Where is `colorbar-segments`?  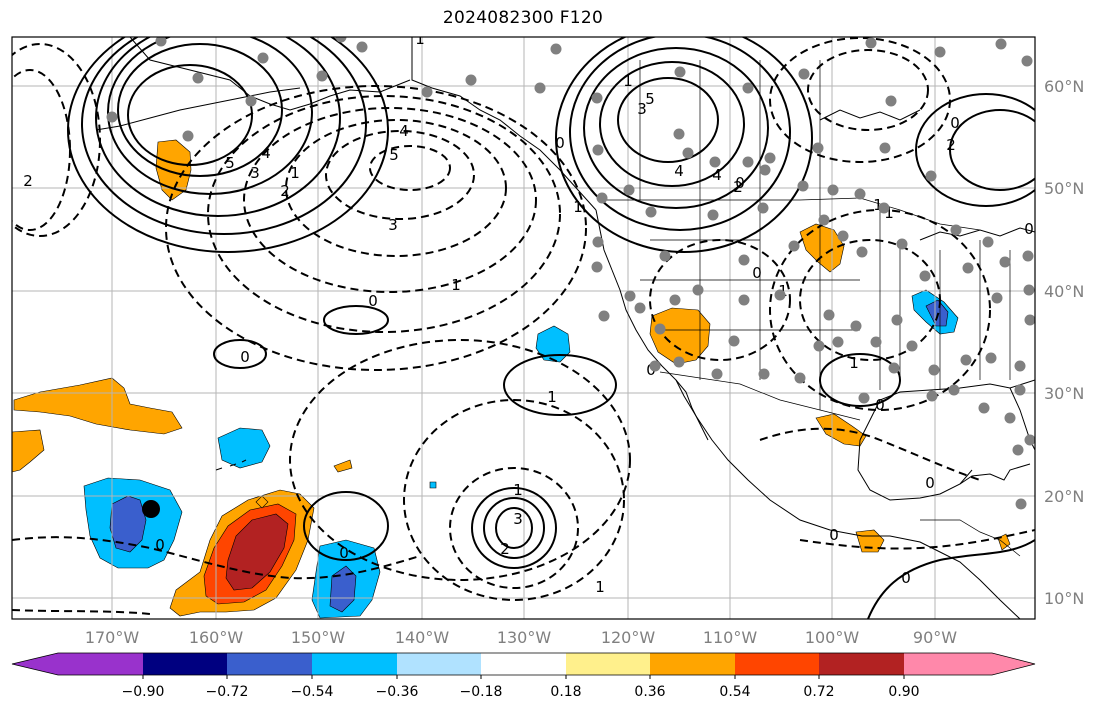
colorbar-segments is located at coordinates (523, 664).